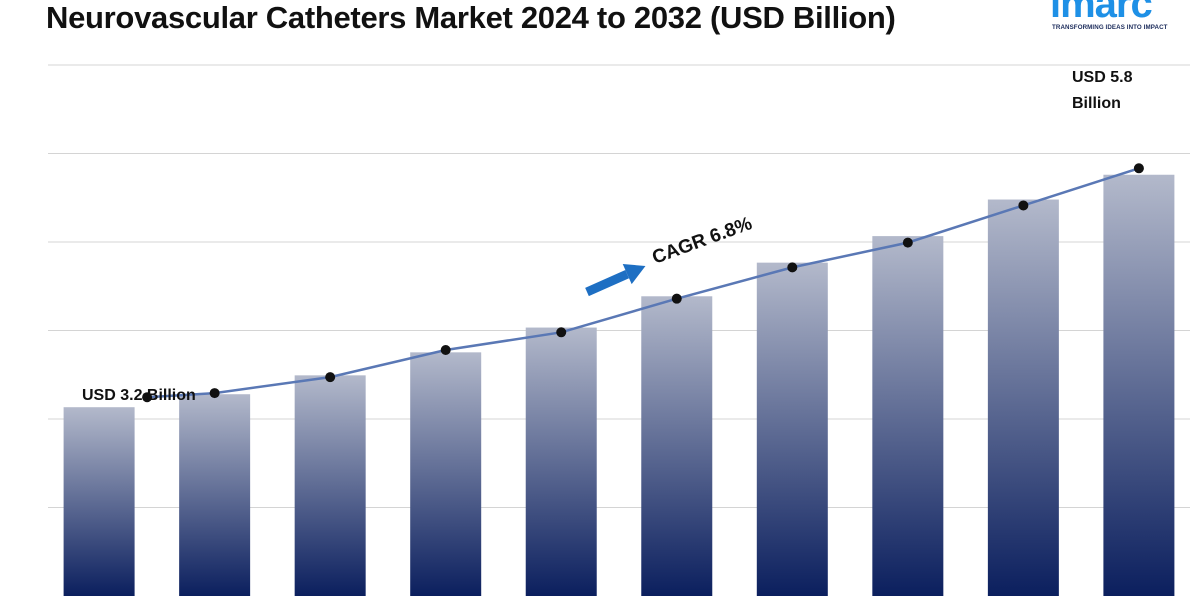 This screenshot has width=1200, height=600. Describe the element at coordinates (1096, 103) in the screenshot. I see `end-value-label-line2: Billion` at that location.